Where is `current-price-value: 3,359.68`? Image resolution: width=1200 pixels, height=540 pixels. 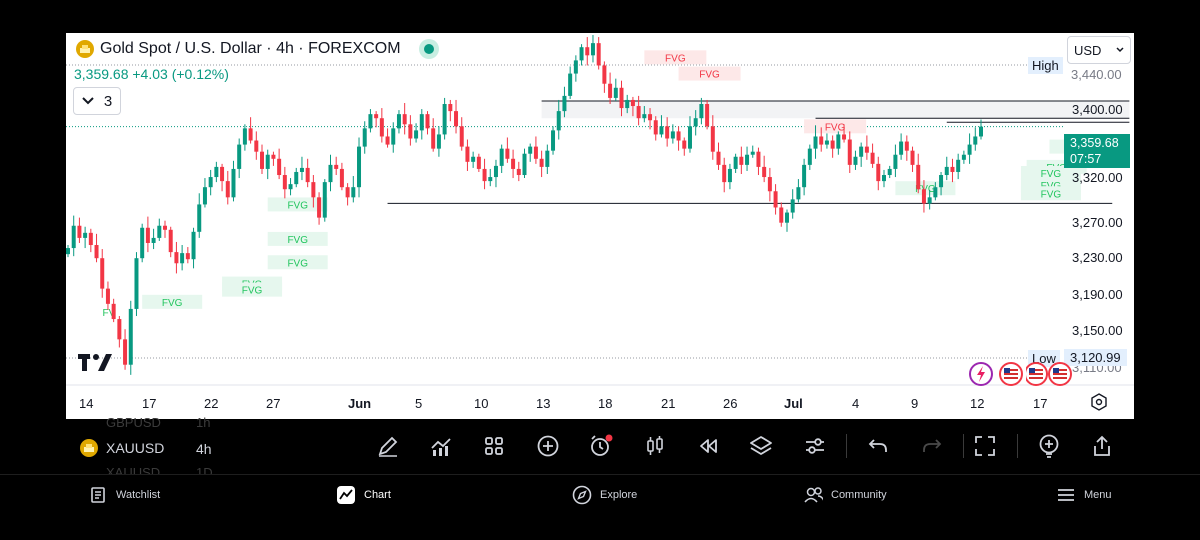 current-price-value: 3,359.68 is located at coordinates (1094, 143).